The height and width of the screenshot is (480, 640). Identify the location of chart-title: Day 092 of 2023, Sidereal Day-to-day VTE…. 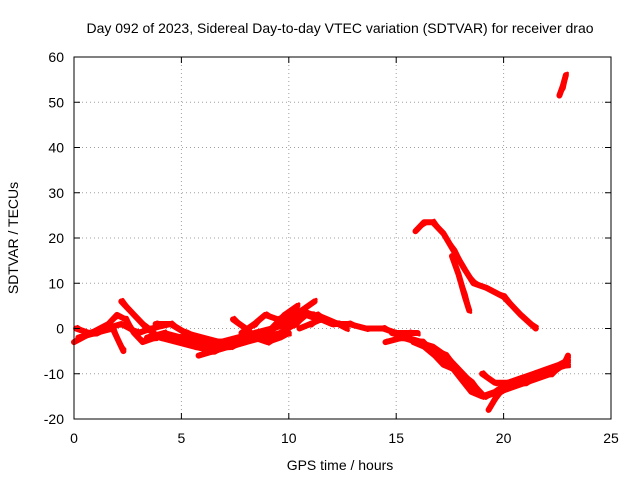
(339, 28).